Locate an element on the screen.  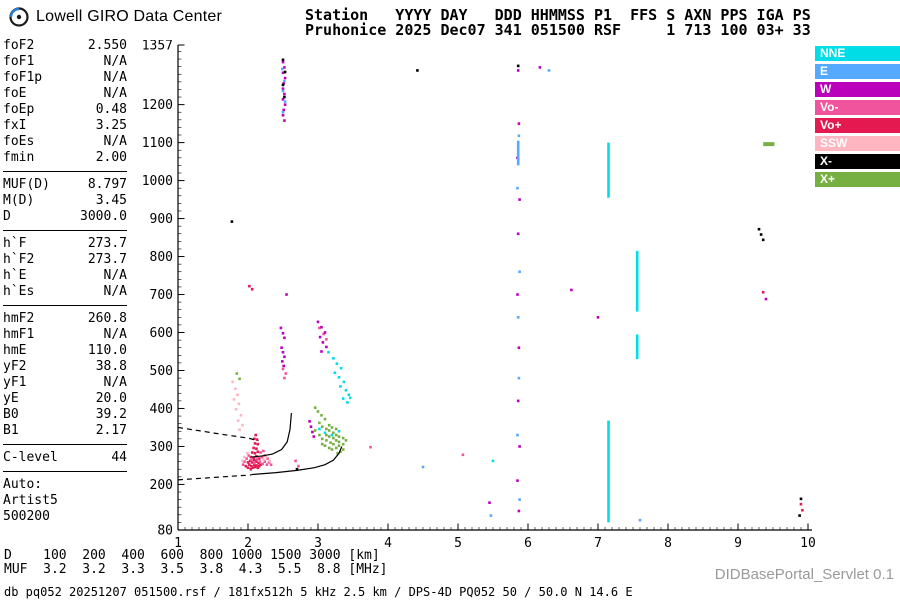
x-tick-label: 7 is located at coordinates (598, 543).